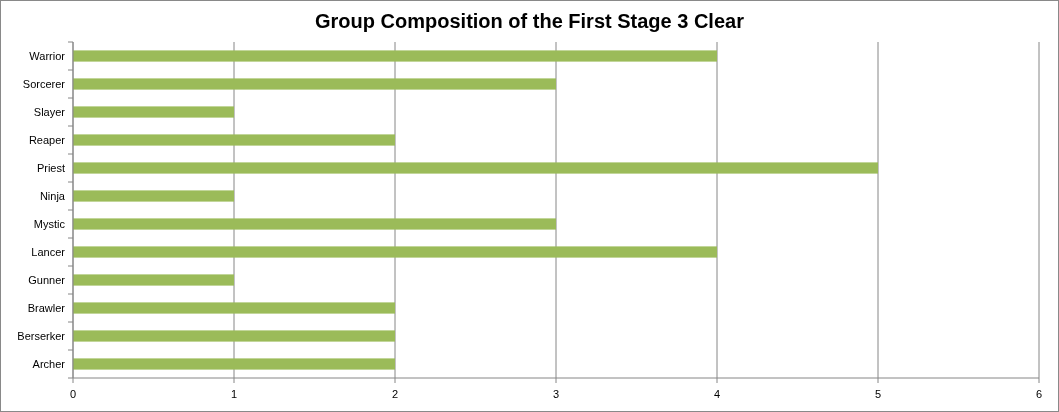  Describe the element at coordinates (530, 21) in the screenshot. I see `chart-title: Group Composition of the First Stage 3 Clear` at that location.